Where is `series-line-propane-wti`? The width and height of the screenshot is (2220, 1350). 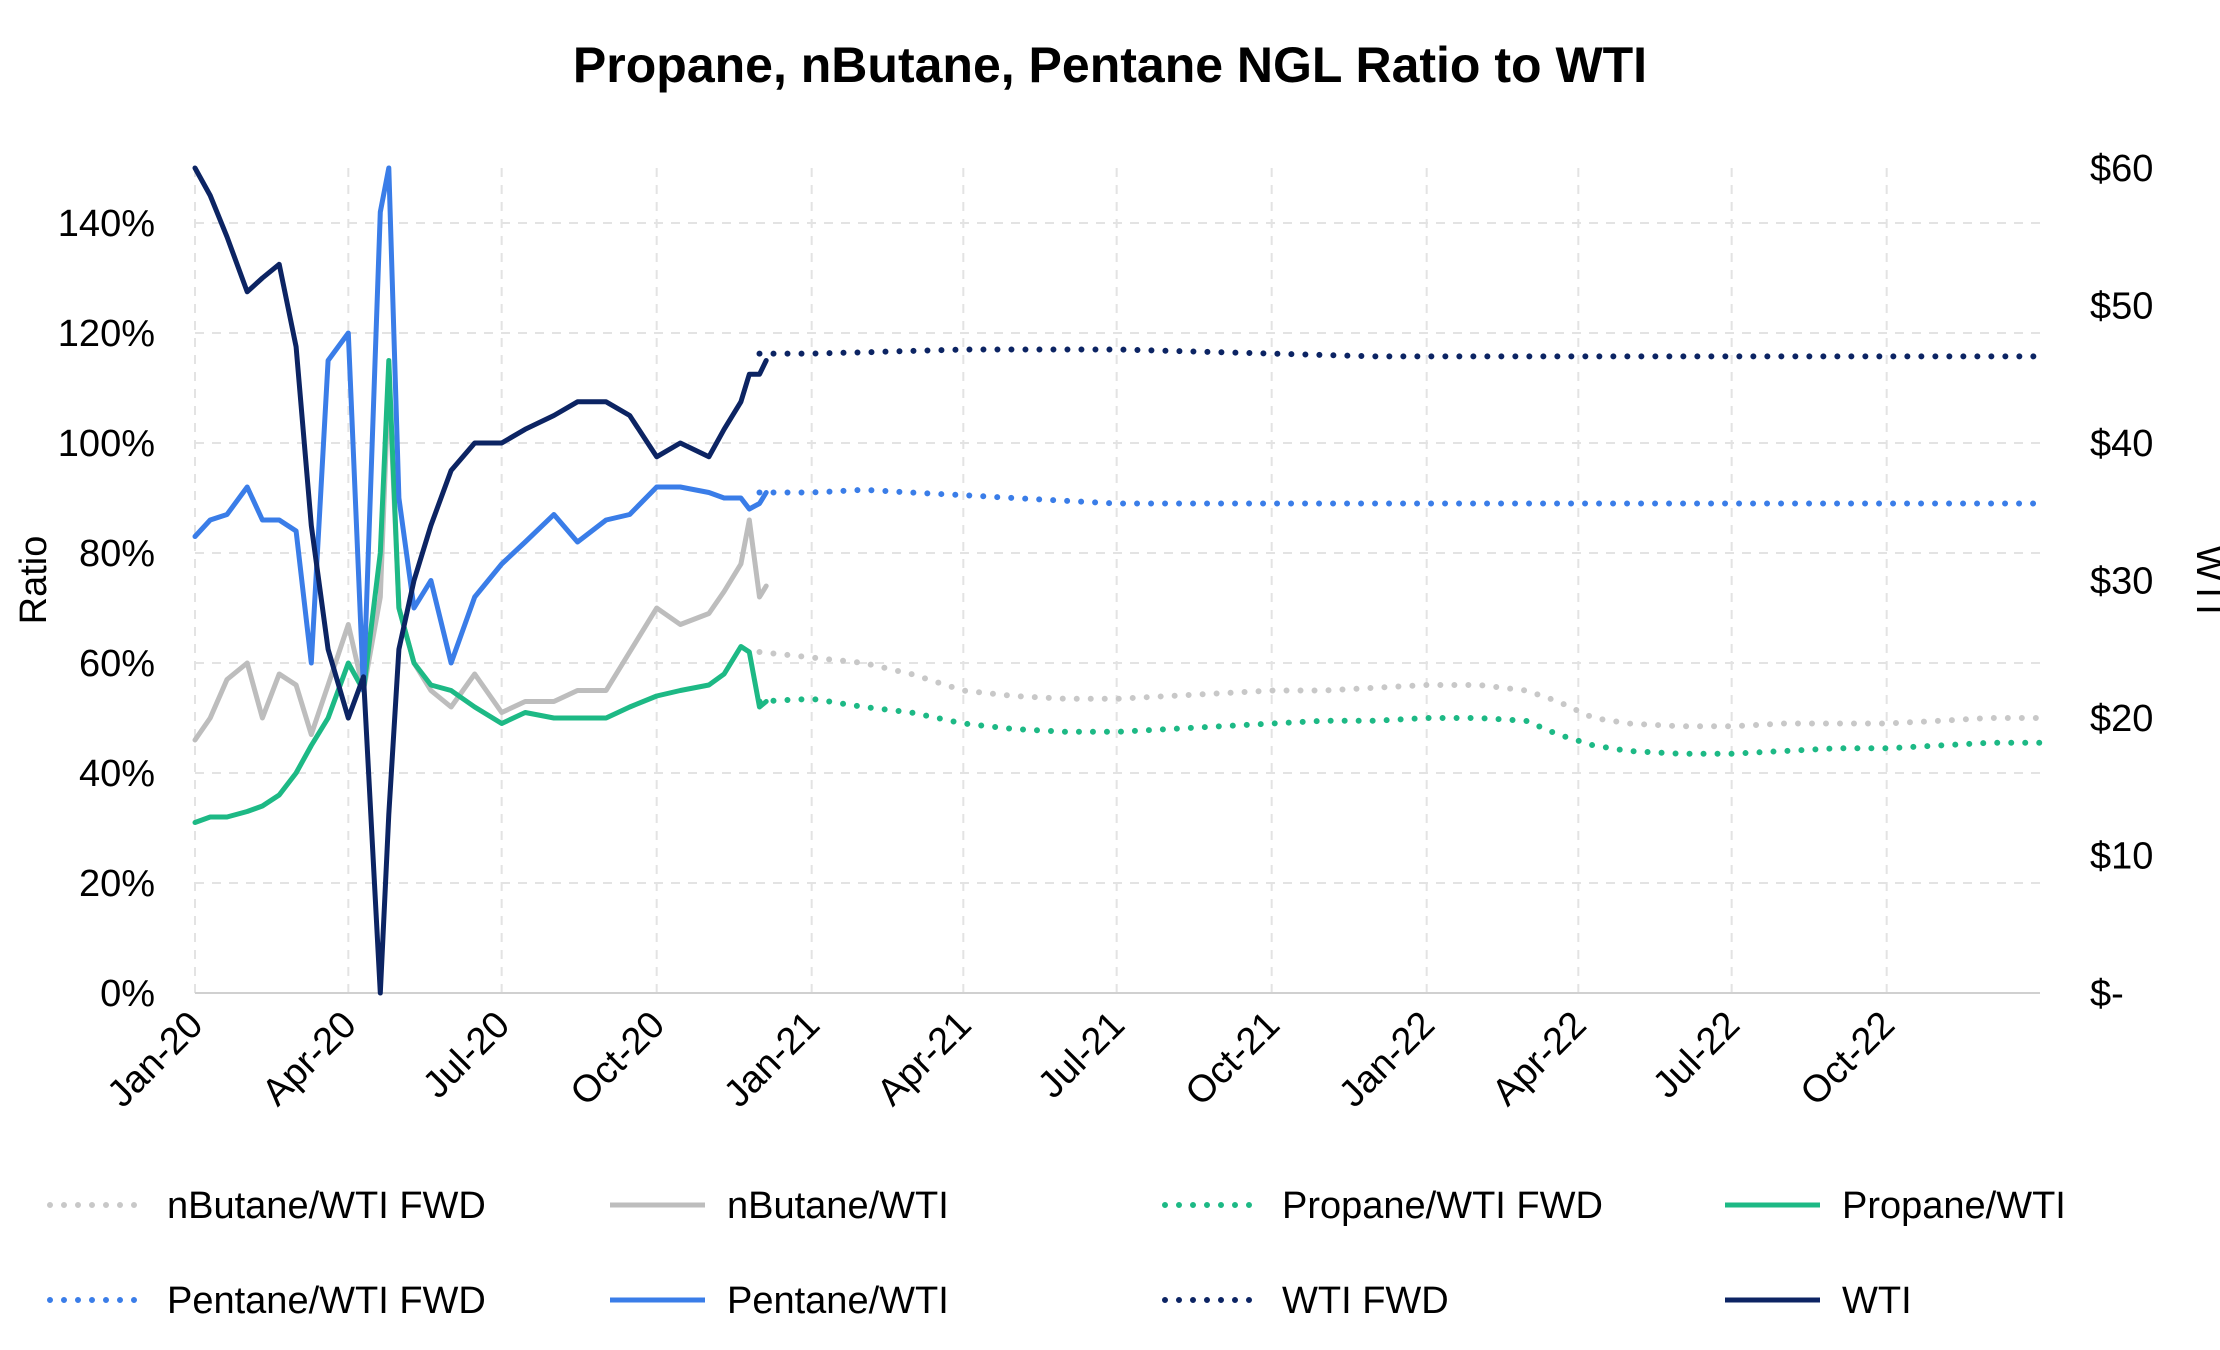 series-line-propane-wti is located at coordinates (480, 591).